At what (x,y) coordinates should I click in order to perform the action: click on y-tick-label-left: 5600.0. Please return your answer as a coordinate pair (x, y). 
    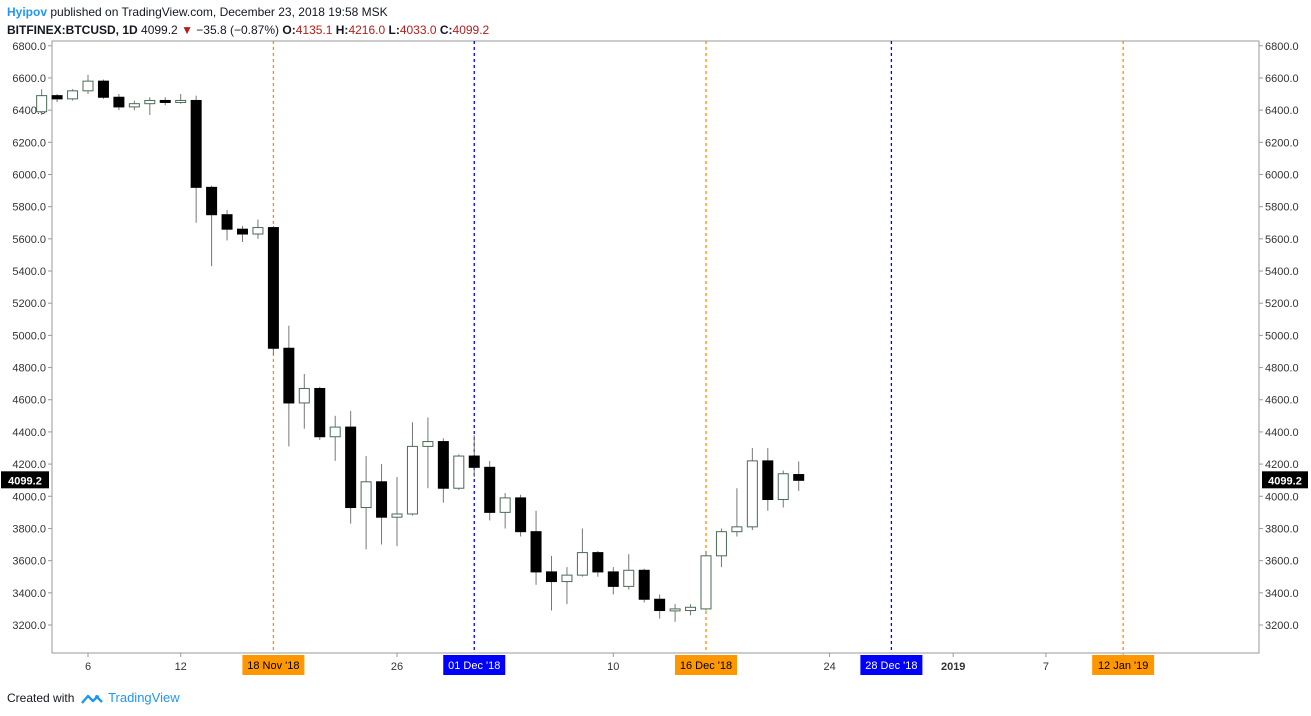
    Looking at the image, I should click on (29, 240).